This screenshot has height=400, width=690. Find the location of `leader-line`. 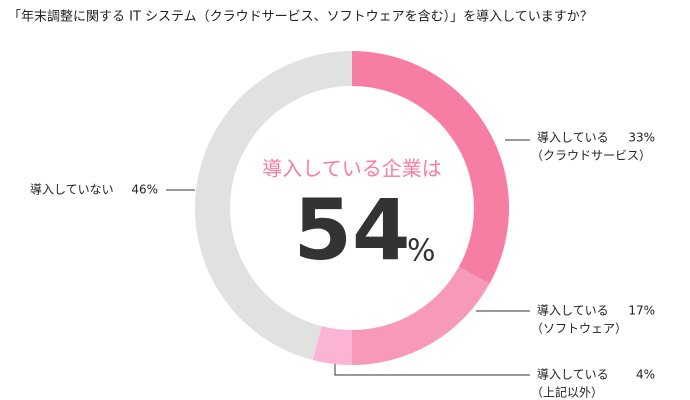

leader-line is located at coordinates (432, 368).